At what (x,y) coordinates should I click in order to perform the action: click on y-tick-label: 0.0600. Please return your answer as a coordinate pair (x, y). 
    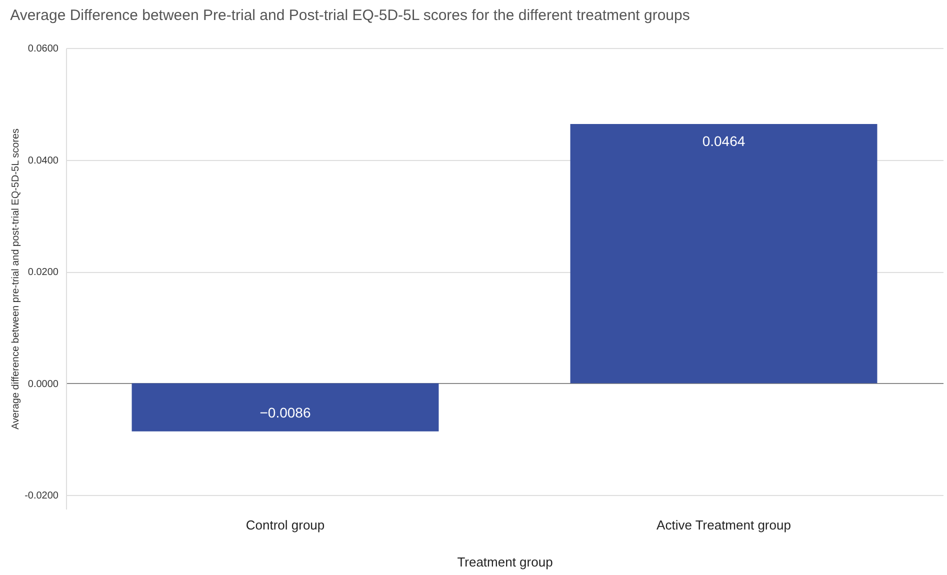
    Looking at the image, I should click on (43, 49).